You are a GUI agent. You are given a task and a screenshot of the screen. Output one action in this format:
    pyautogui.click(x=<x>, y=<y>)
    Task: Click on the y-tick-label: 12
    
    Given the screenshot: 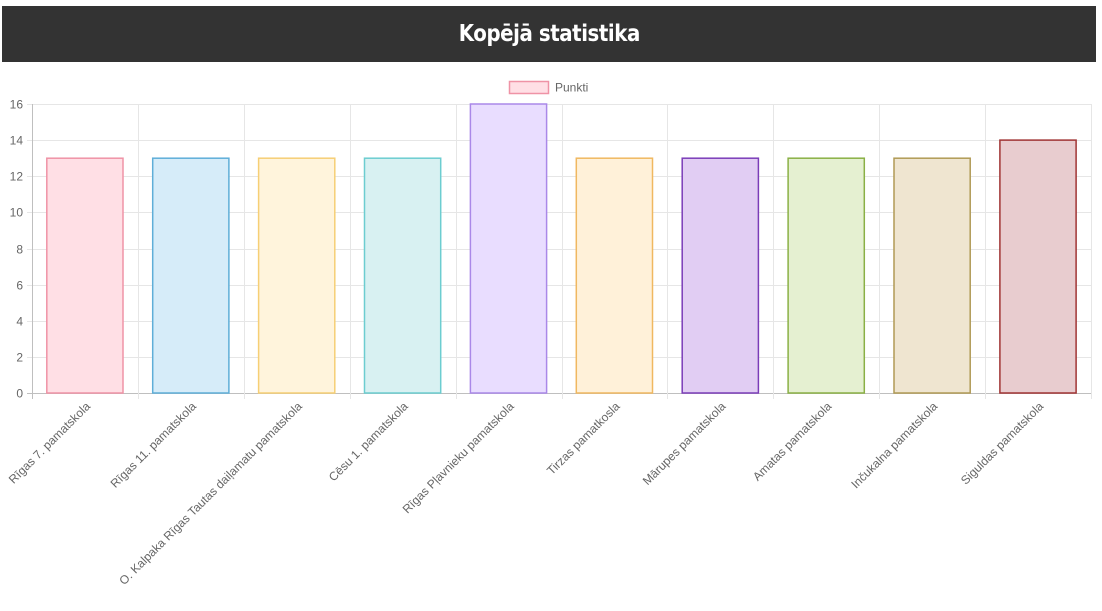 What is the action you would take?
    pyautogui.click(x=17, y=177)
    